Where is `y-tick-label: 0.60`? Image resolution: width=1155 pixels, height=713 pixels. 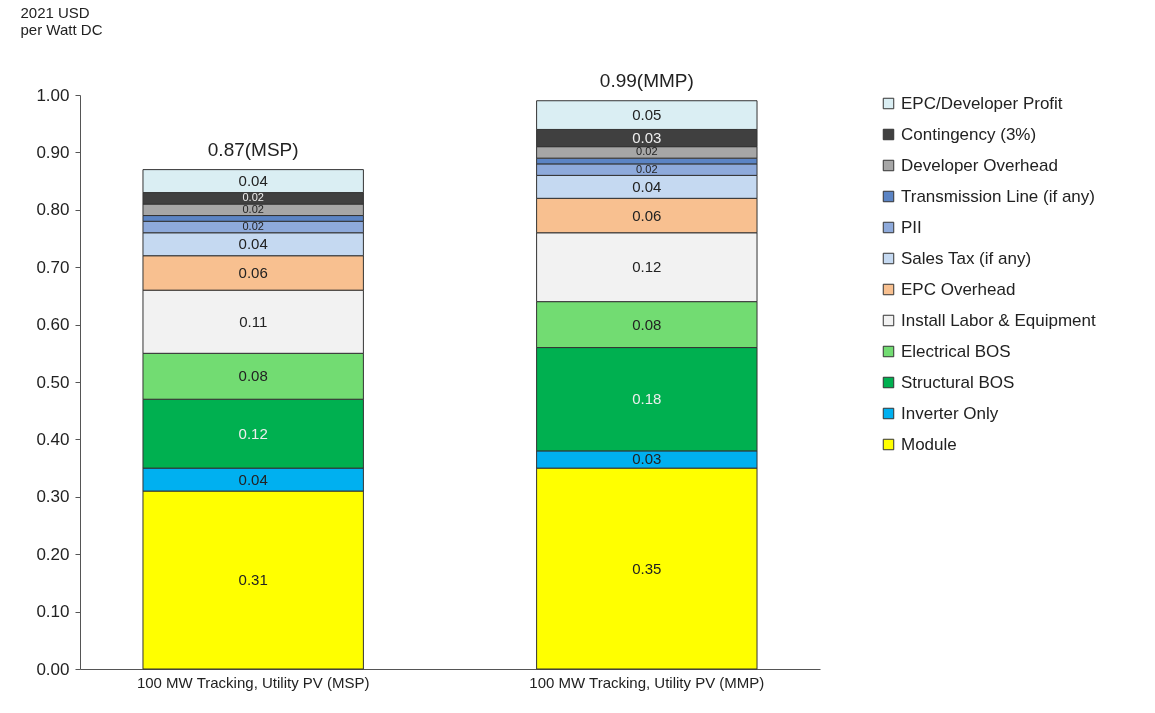
y-tick-label: 0.60 is located at coordinates (53, 325).